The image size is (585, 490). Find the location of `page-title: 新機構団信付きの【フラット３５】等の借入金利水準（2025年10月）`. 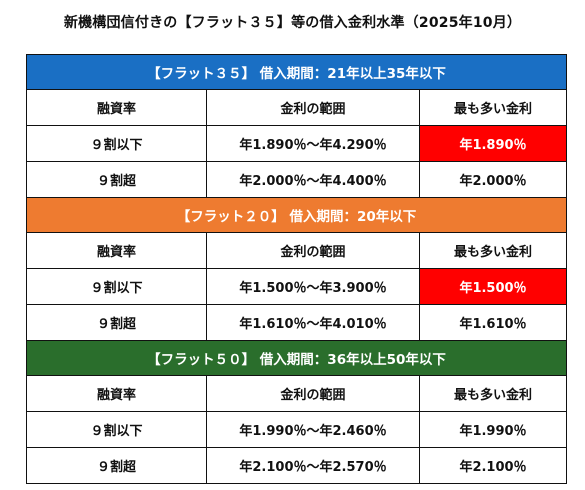

page-title: 新機構団信付きの【フラット３５】等の借入金利水準（2025年10月） is located at coordinates (292, 23).